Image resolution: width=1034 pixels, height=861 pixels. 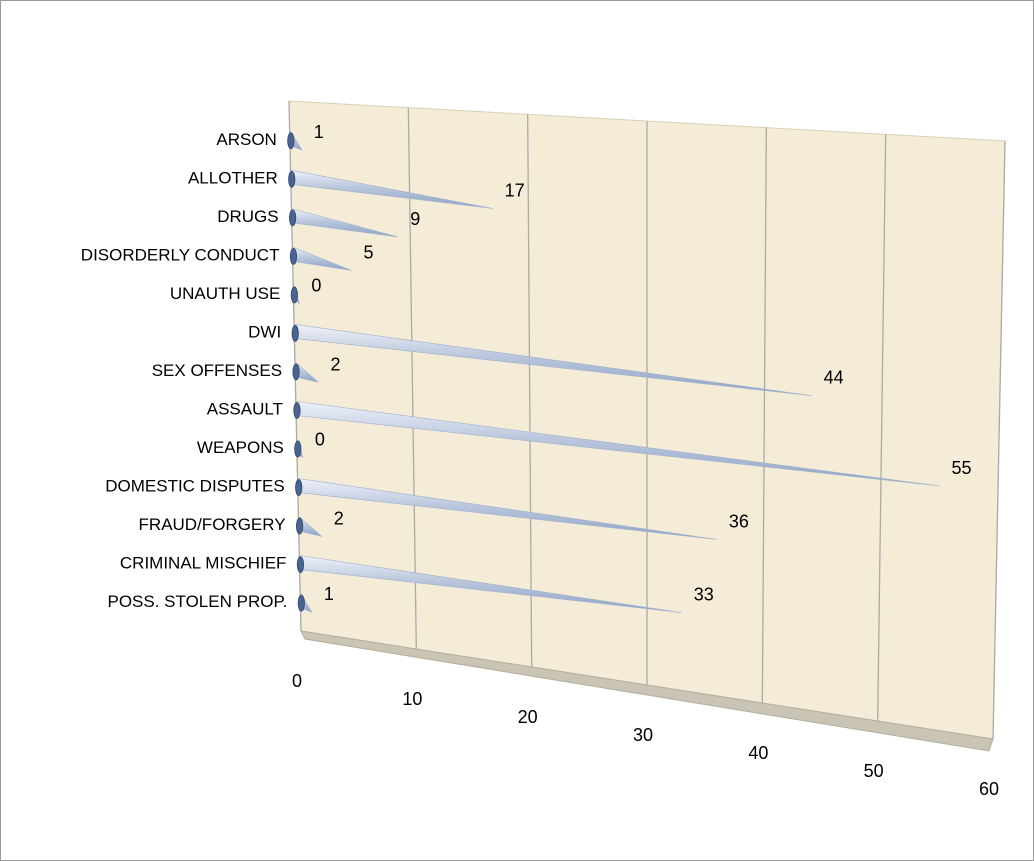 What do you see at coordinates (758, 753) in the screenshot?
I see `x-tick-label: 40` at bounding box center [758, 753].